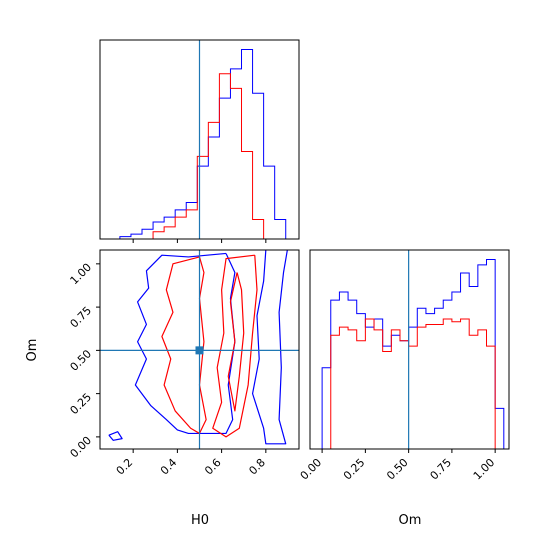 This screenshot has width=550, height=550. I want to click on joint-y-axis-label: Om, so click(32, 350).